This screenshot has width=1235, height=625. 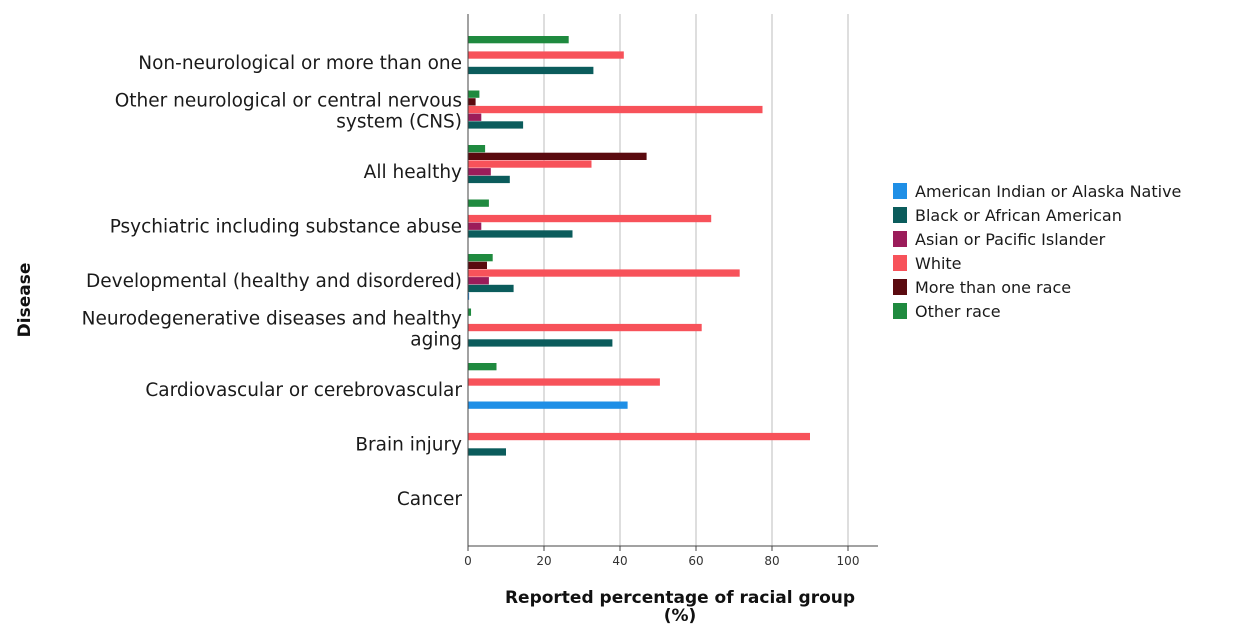 What do you see at coordinates (680, 598) in the screenshot?
I see `x-axis-title: Reported percentage of racial group` at bounding box center [680, 598].